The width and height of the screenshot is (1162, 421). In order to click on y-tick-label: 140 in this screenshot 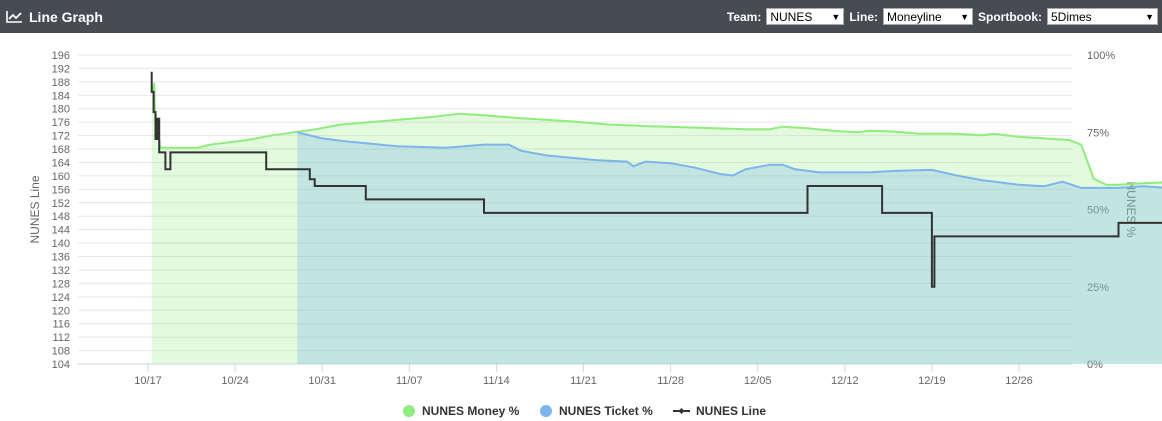, I will do `click(61, 244)`.